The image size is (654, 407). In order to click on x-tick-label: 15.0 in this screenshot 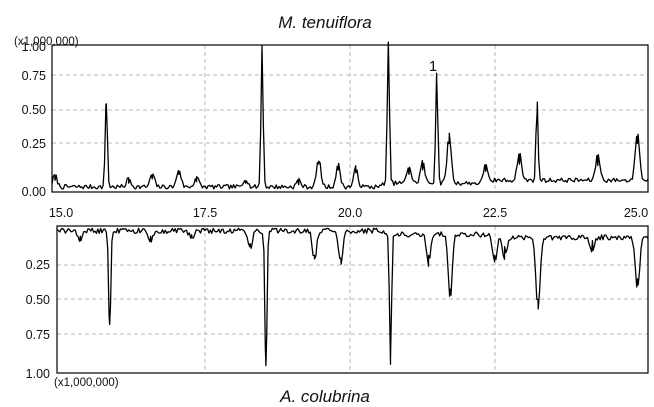, I will do `click(61, 213)`.